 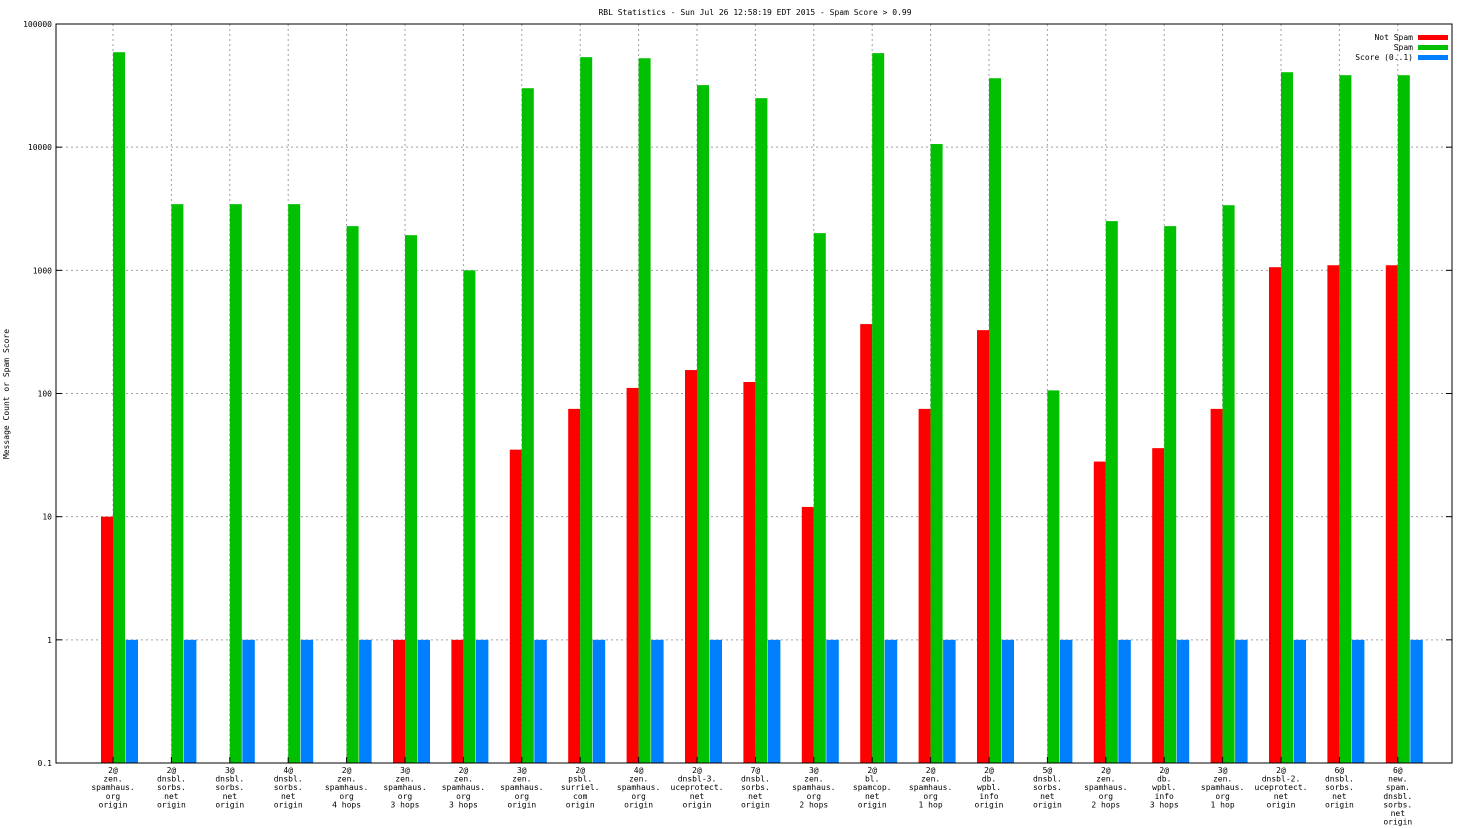 What do you see at coordinates (346, 804) in the screenshot?
I see `x-tick-label: 4 hops` at bounding box center [346, 804].